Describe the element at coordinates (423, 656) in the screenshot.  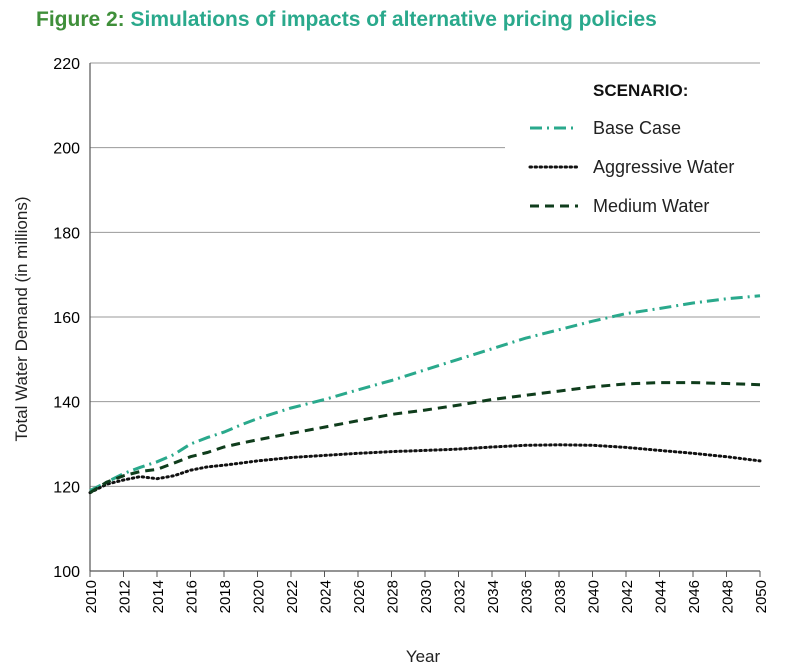
I see `x-axis-title: Year` at that location.